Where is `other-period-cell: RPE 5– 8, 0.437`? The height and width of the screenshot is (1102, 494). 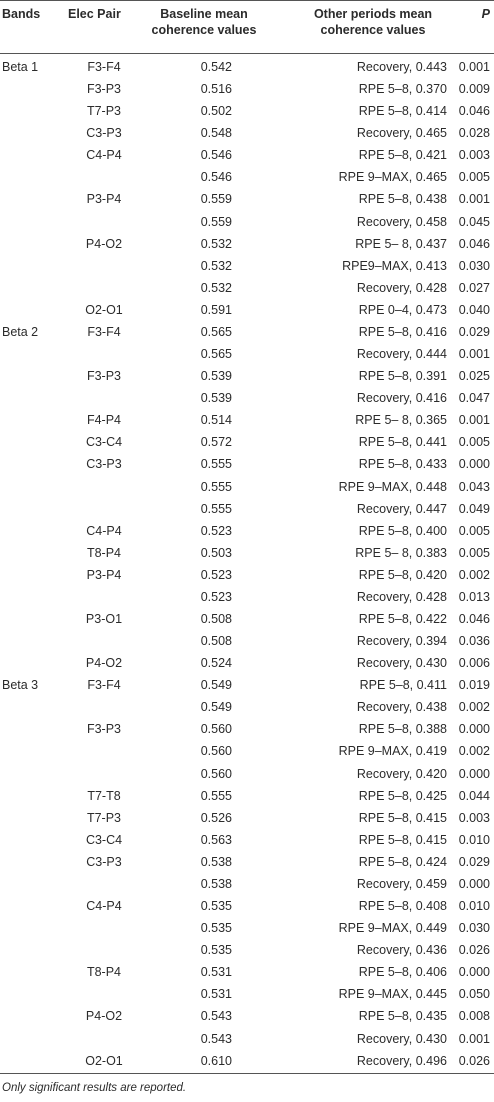 other-period-cell: RPE 5– 8, 0.437 is located at coordinates (401, 243).